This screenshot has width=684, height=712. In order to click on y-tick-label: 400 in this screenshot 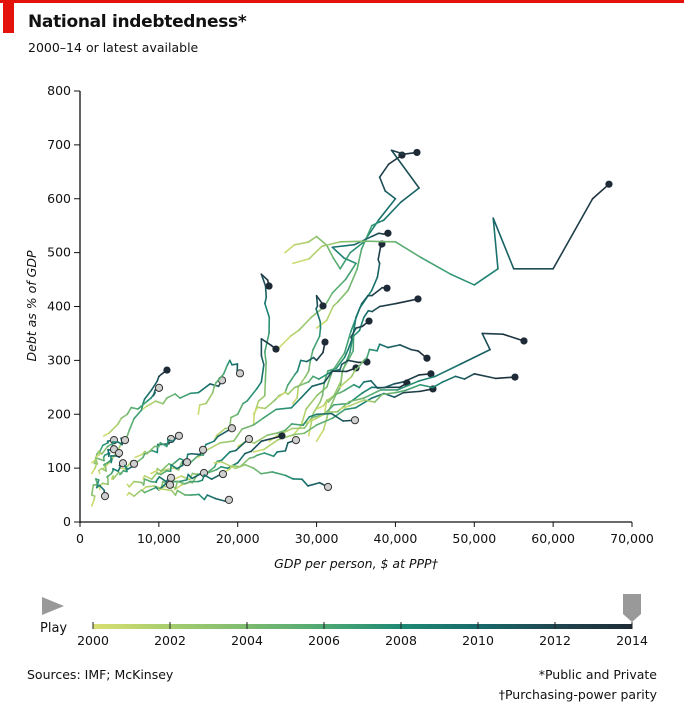, I will do `click(59, 306)`.